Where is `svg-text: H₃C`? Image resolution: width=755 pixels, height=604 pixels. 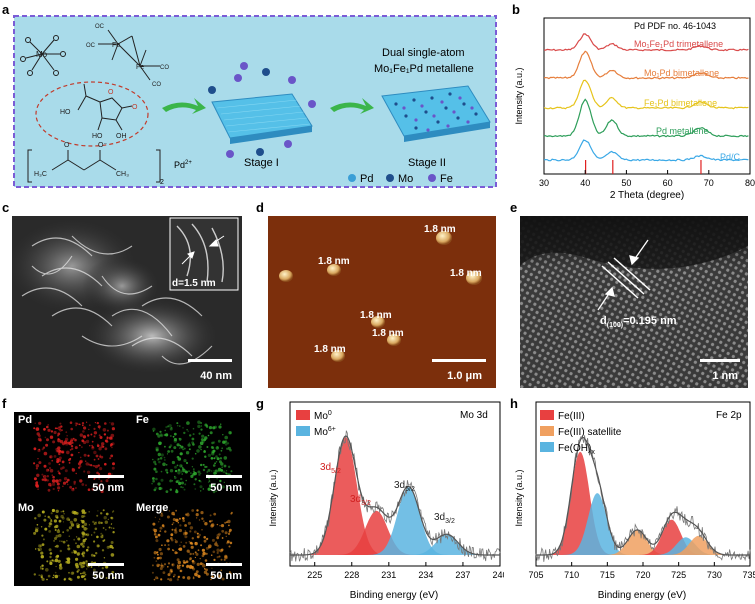
svg-text: H₃C is located at coordinates (40, 174).